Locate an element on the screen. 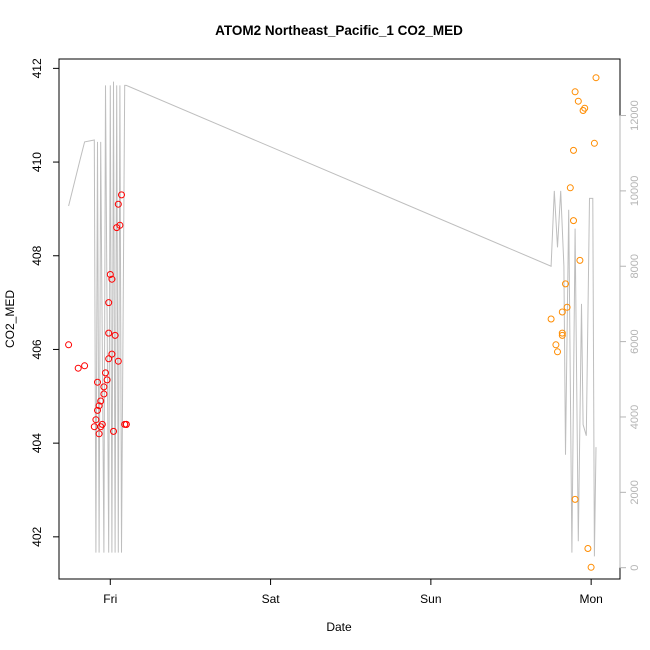 The height and width of the screenshot is (650, 650). x-tick-label: Sat is located at coordinates (271, 599).